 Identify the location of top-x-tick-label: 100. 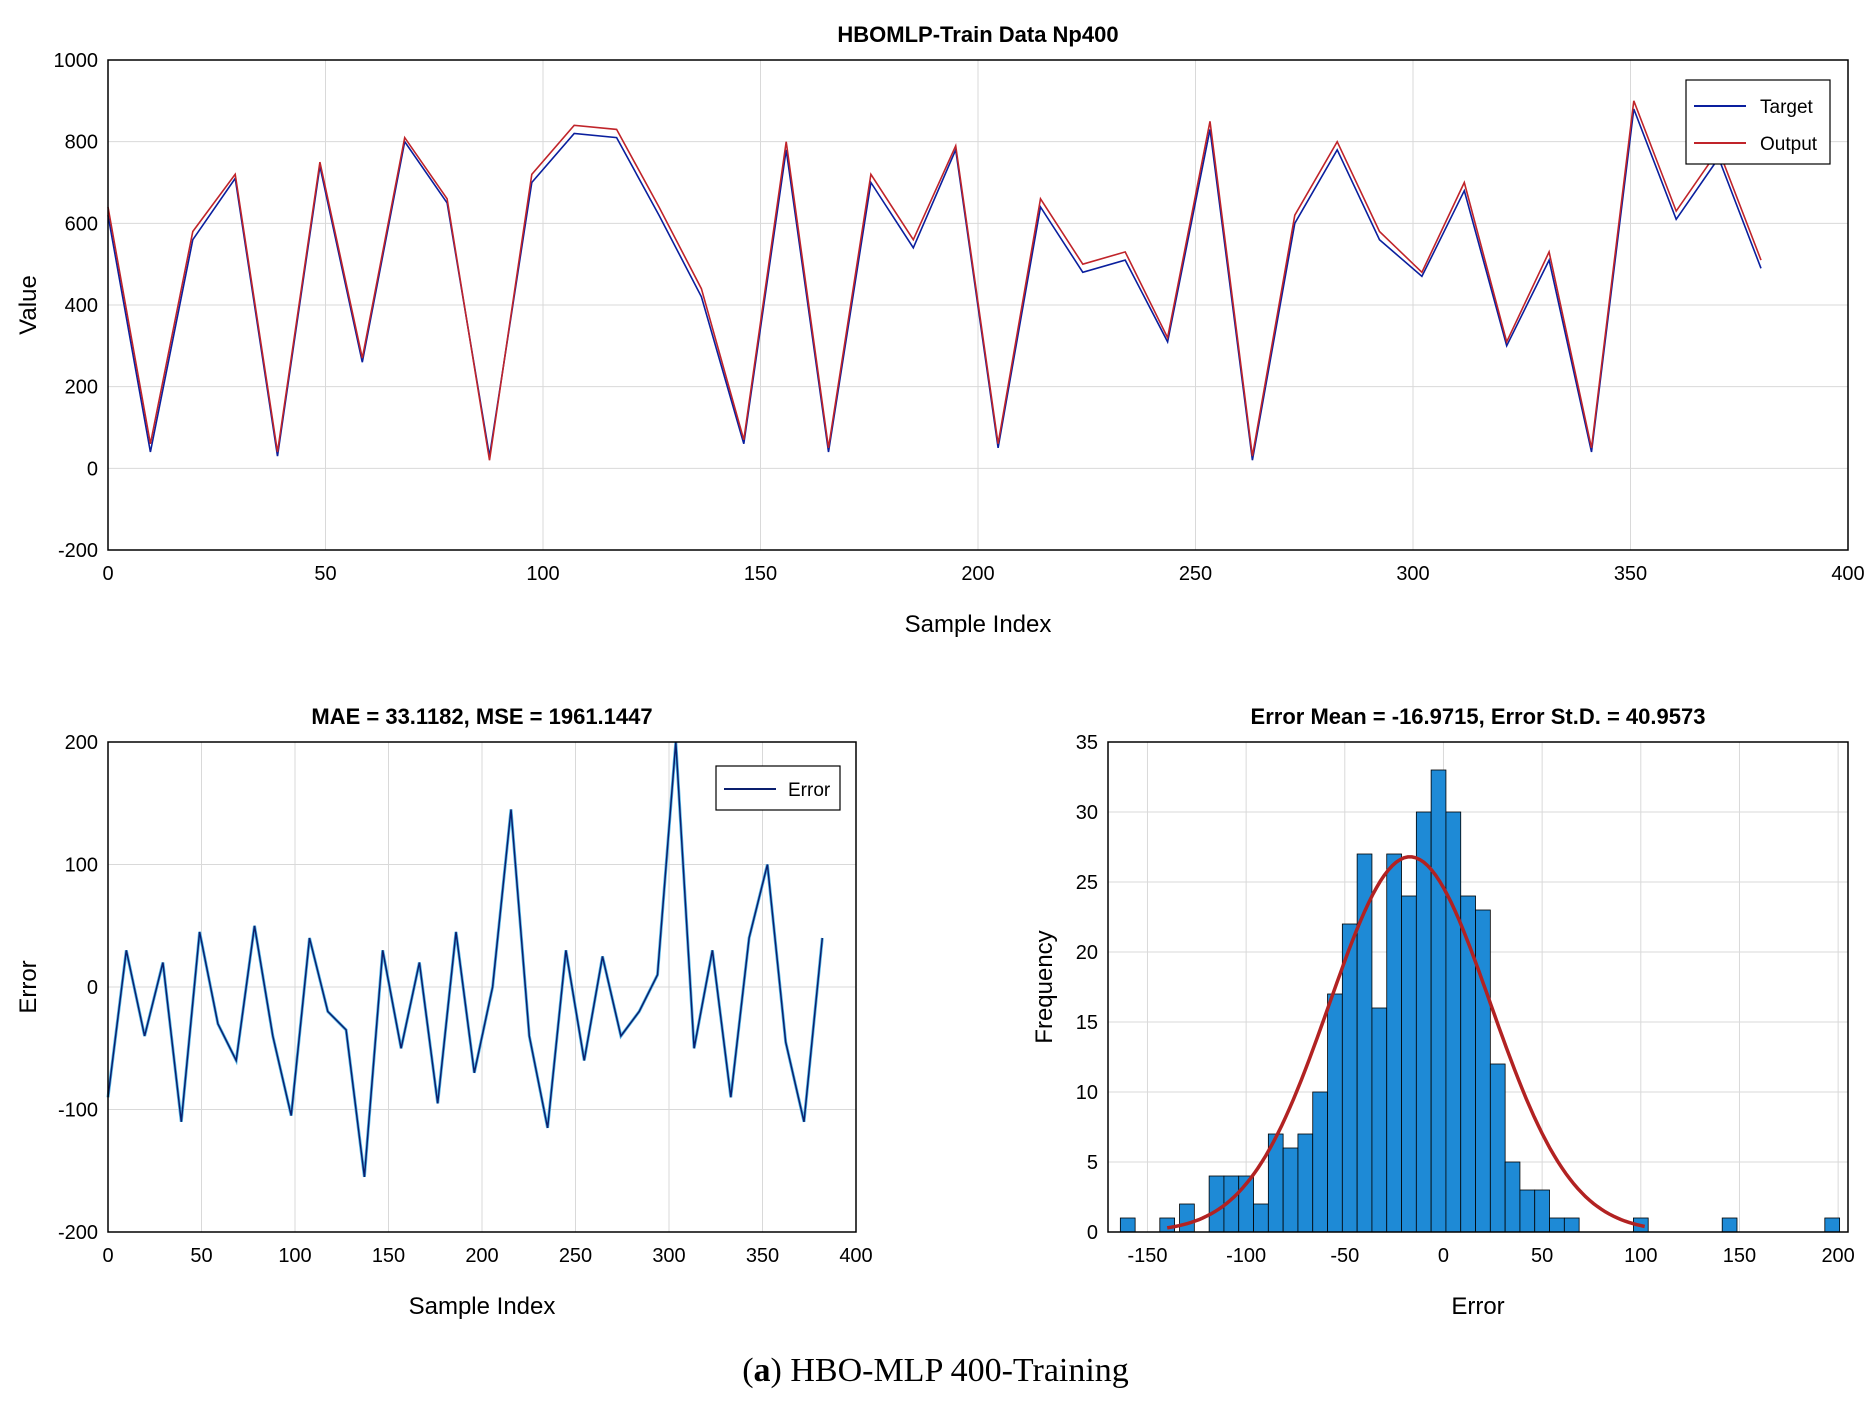
(542, 574).